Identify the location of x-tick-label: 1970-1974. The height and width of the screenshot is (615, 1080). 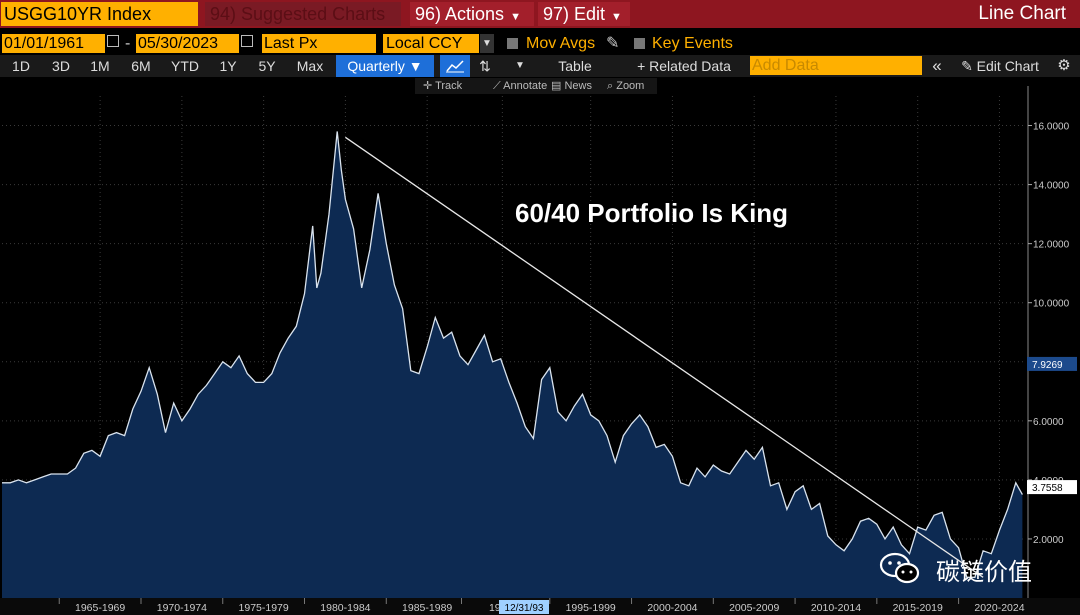
(182, 608).